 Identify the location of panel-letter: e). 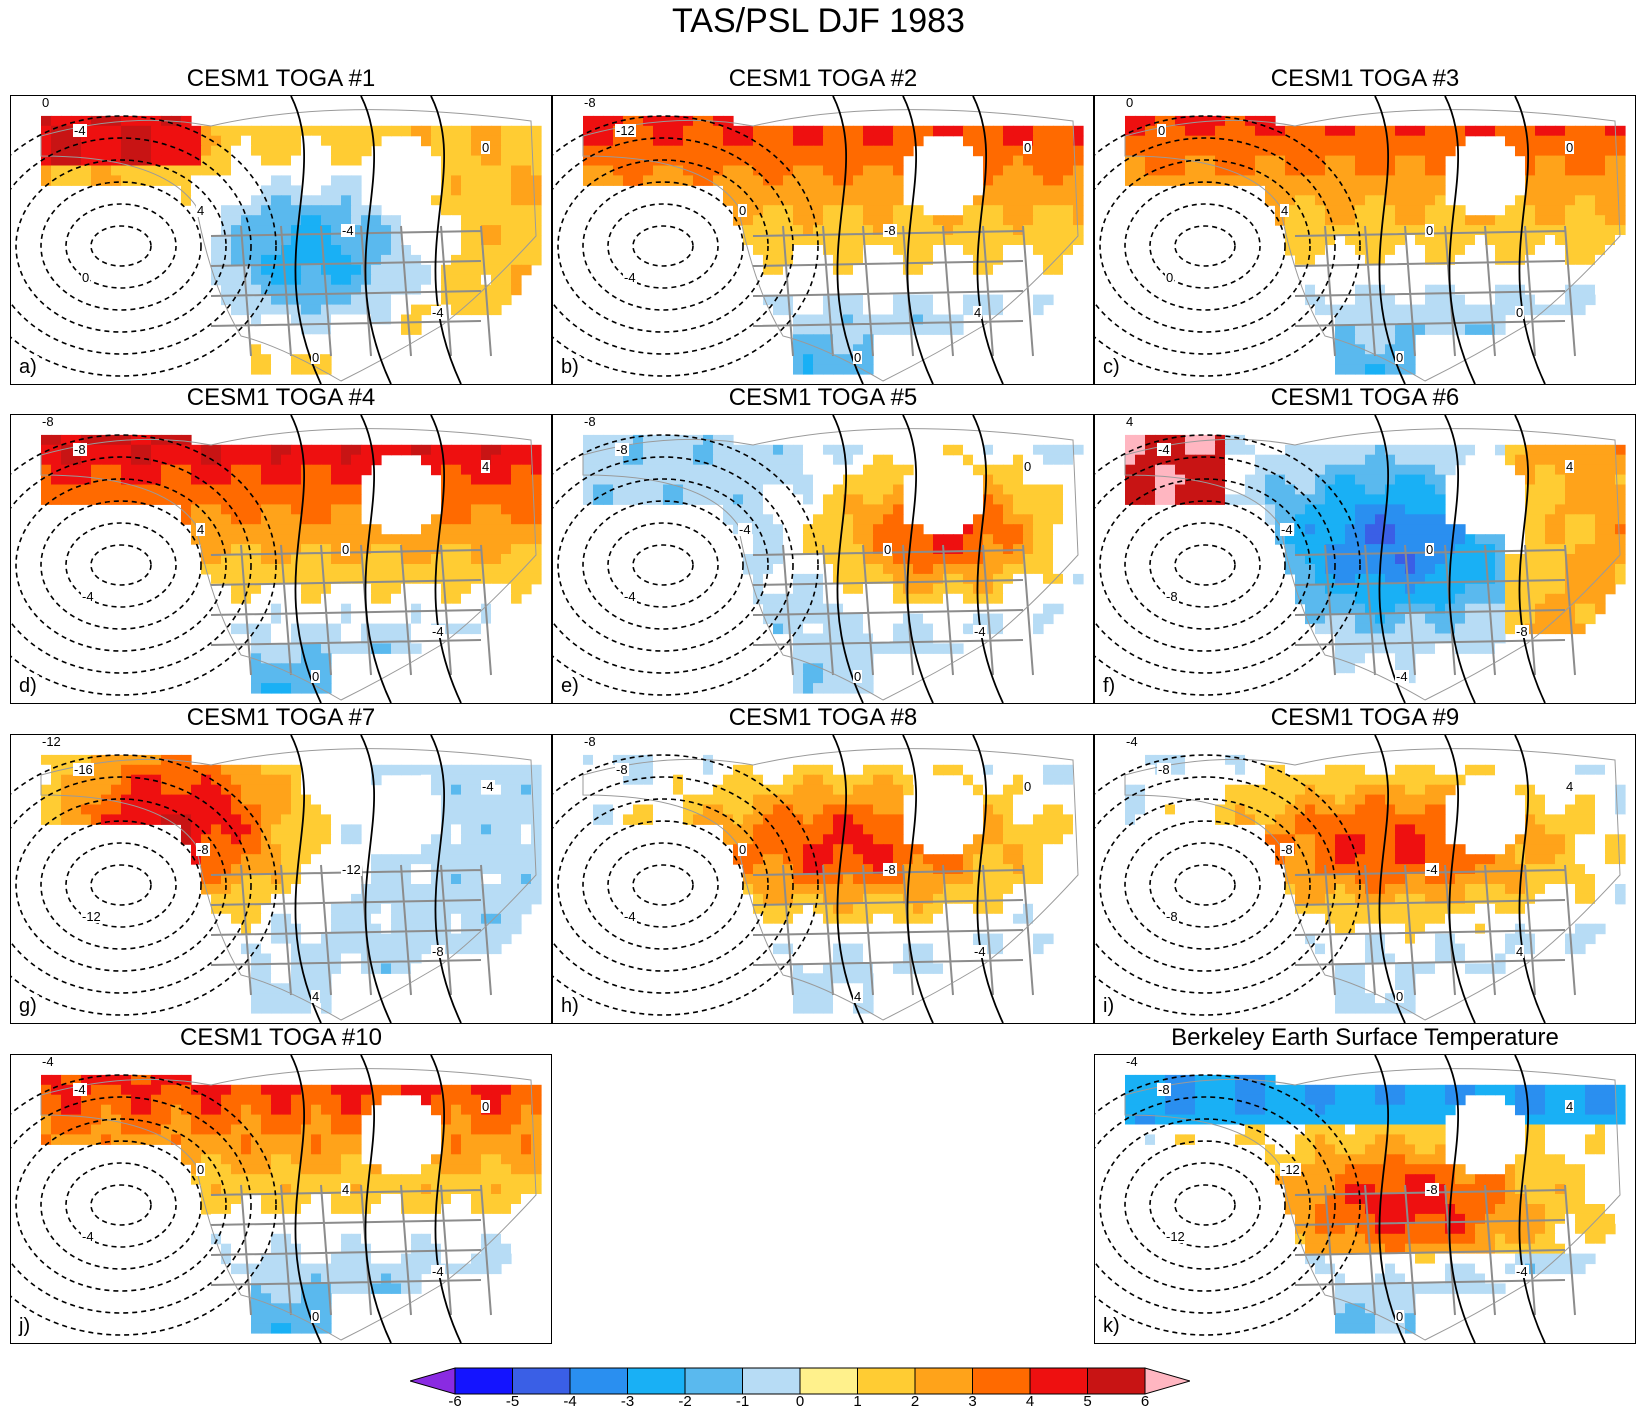
(570, 686).